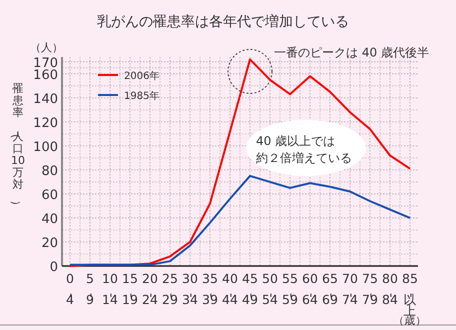  I want to click on text: （人）, so click(46, 47).